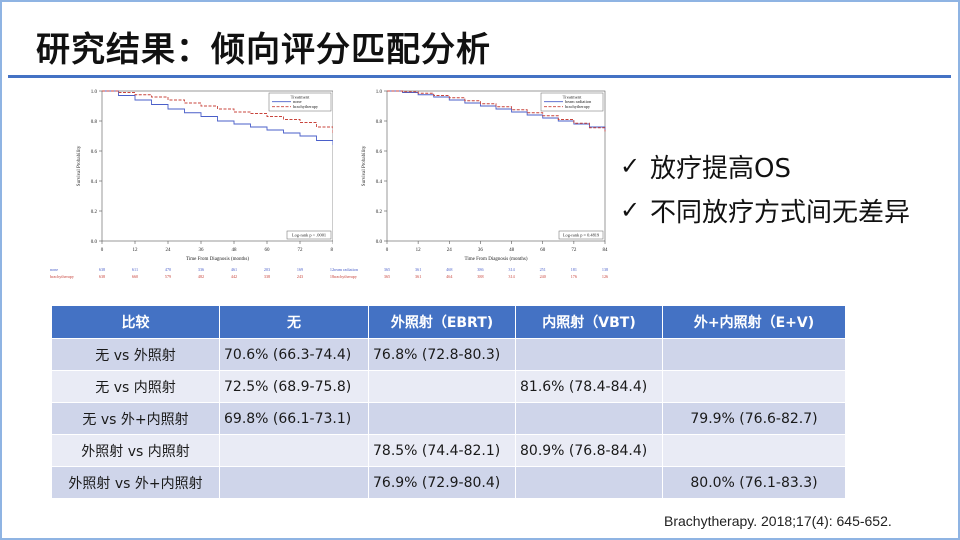 The width and height of the screenshot is (960, 540). I want to click on conclusion-list: ✓ 放疗提高OS ✓ 不同放疗方式间无差异, so click(765, 190).